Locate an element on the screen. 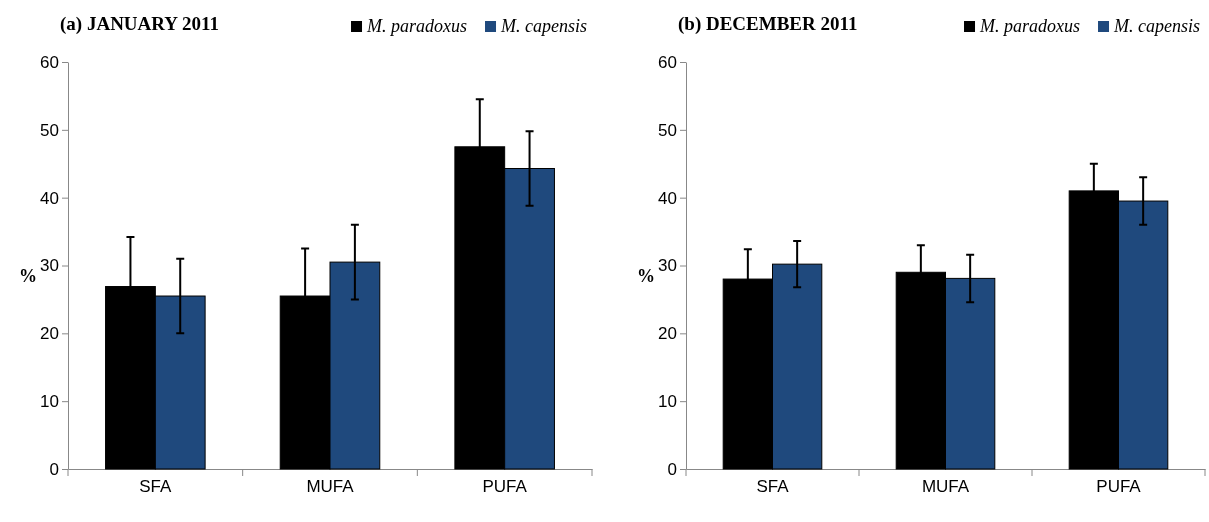 The width and height of the screenshot is (1209, 522). chart-title: (b) DECEMBER 2011 is located at coordinates (768, 24).